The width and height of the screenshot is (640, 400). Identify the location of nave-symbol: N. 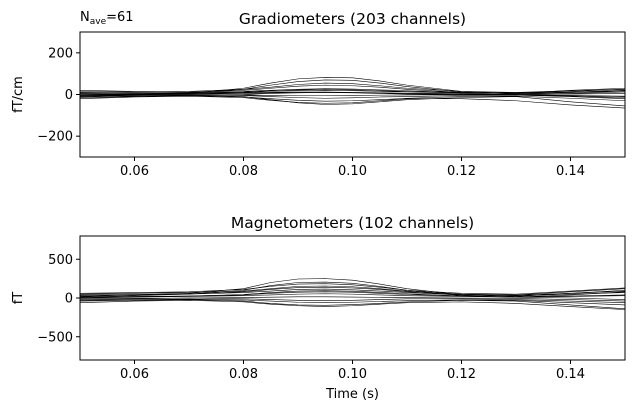
(85, 17).